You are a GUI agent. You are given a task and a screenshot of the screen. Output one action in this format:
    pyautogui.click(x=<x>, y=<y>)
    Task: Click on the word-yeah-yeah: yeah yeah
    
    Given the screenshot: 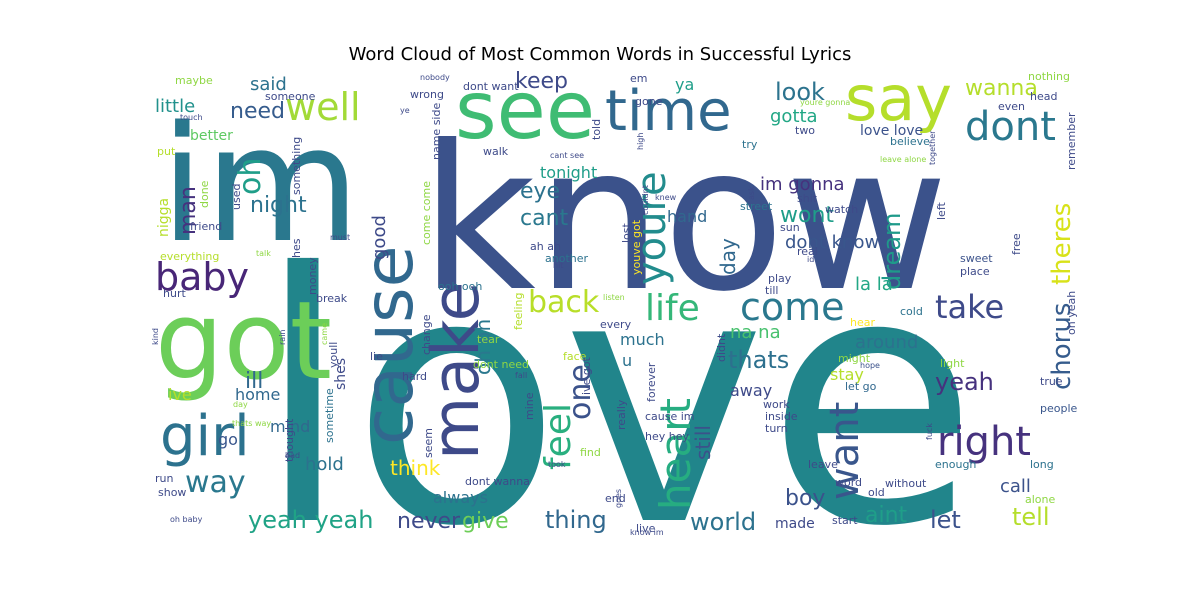 What is the action you would take?
    pyautogui.click(x=310, y=520)
    